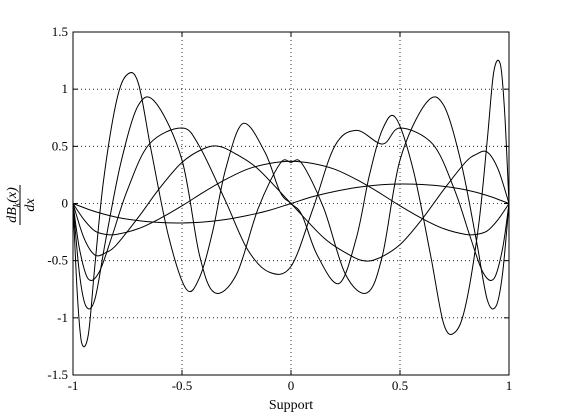 This screenshot has height=420, width=561. What do you see at coordinates (60, 145) in the screenshot?
I see `y-tick-label: 0.5` at bounding box center [60, 145].